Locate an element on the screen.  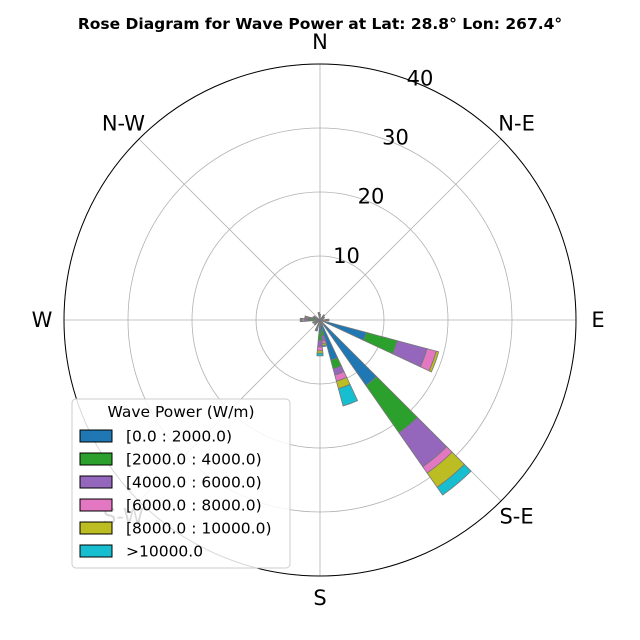
legend-title: Wave Power (W/m) is located at coordinates (180, 412).